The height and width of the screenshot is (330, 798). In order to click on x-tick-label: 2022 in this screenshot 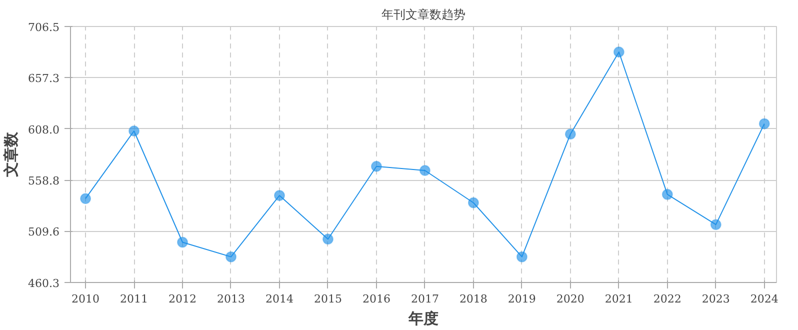, I will do `click(667, 299)`.